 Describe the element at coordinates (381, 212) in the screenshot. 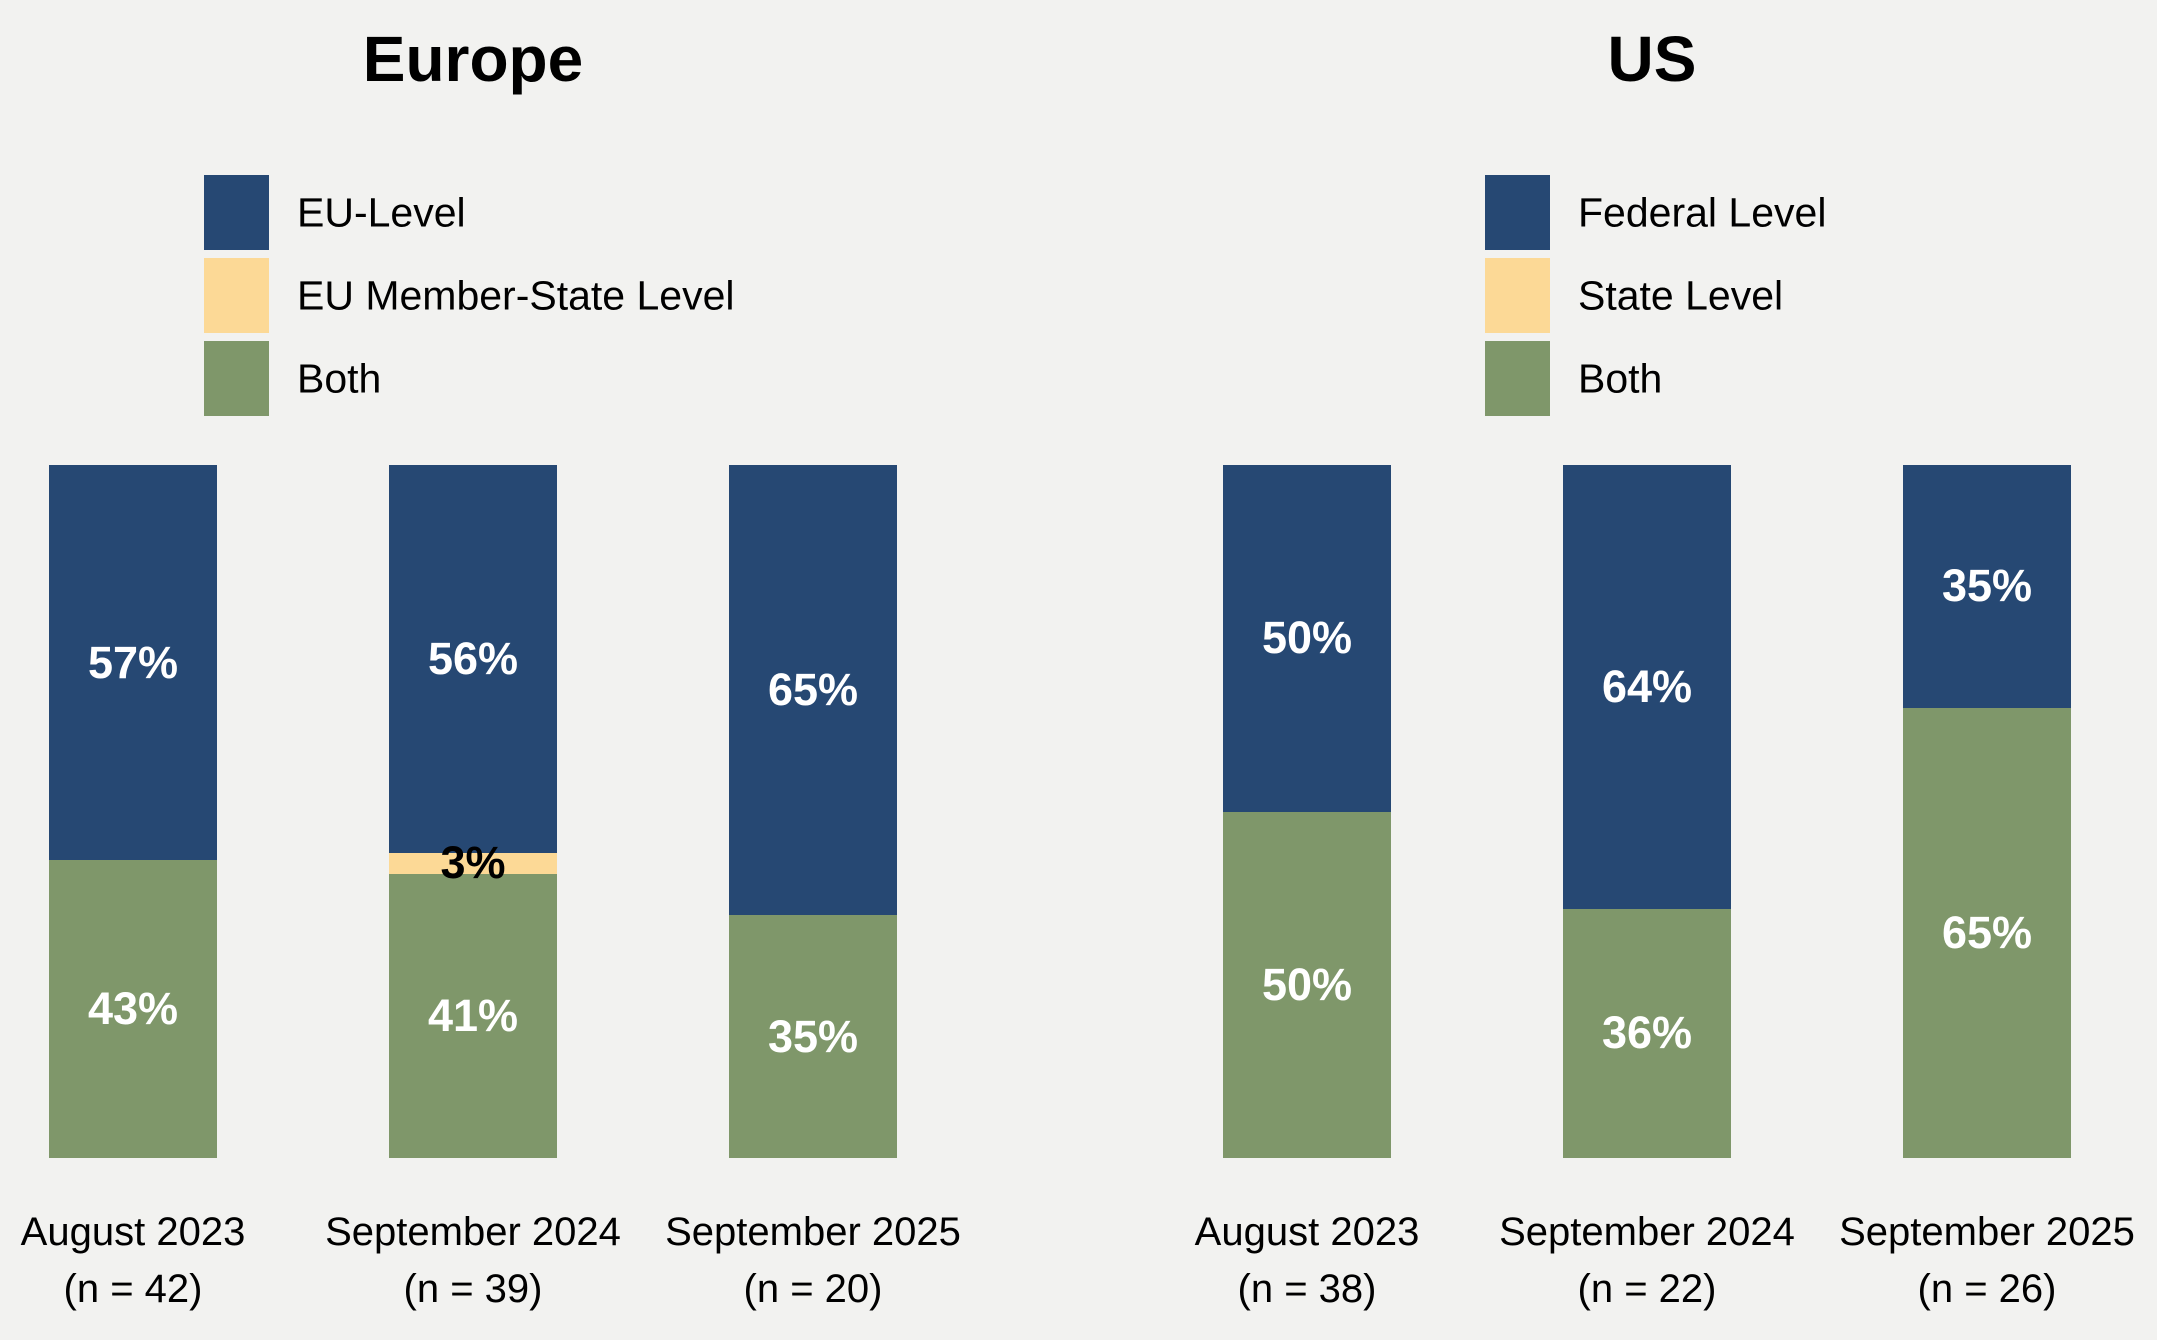

I see `legend-label-europe-eu-level: EU-Level` at that location.